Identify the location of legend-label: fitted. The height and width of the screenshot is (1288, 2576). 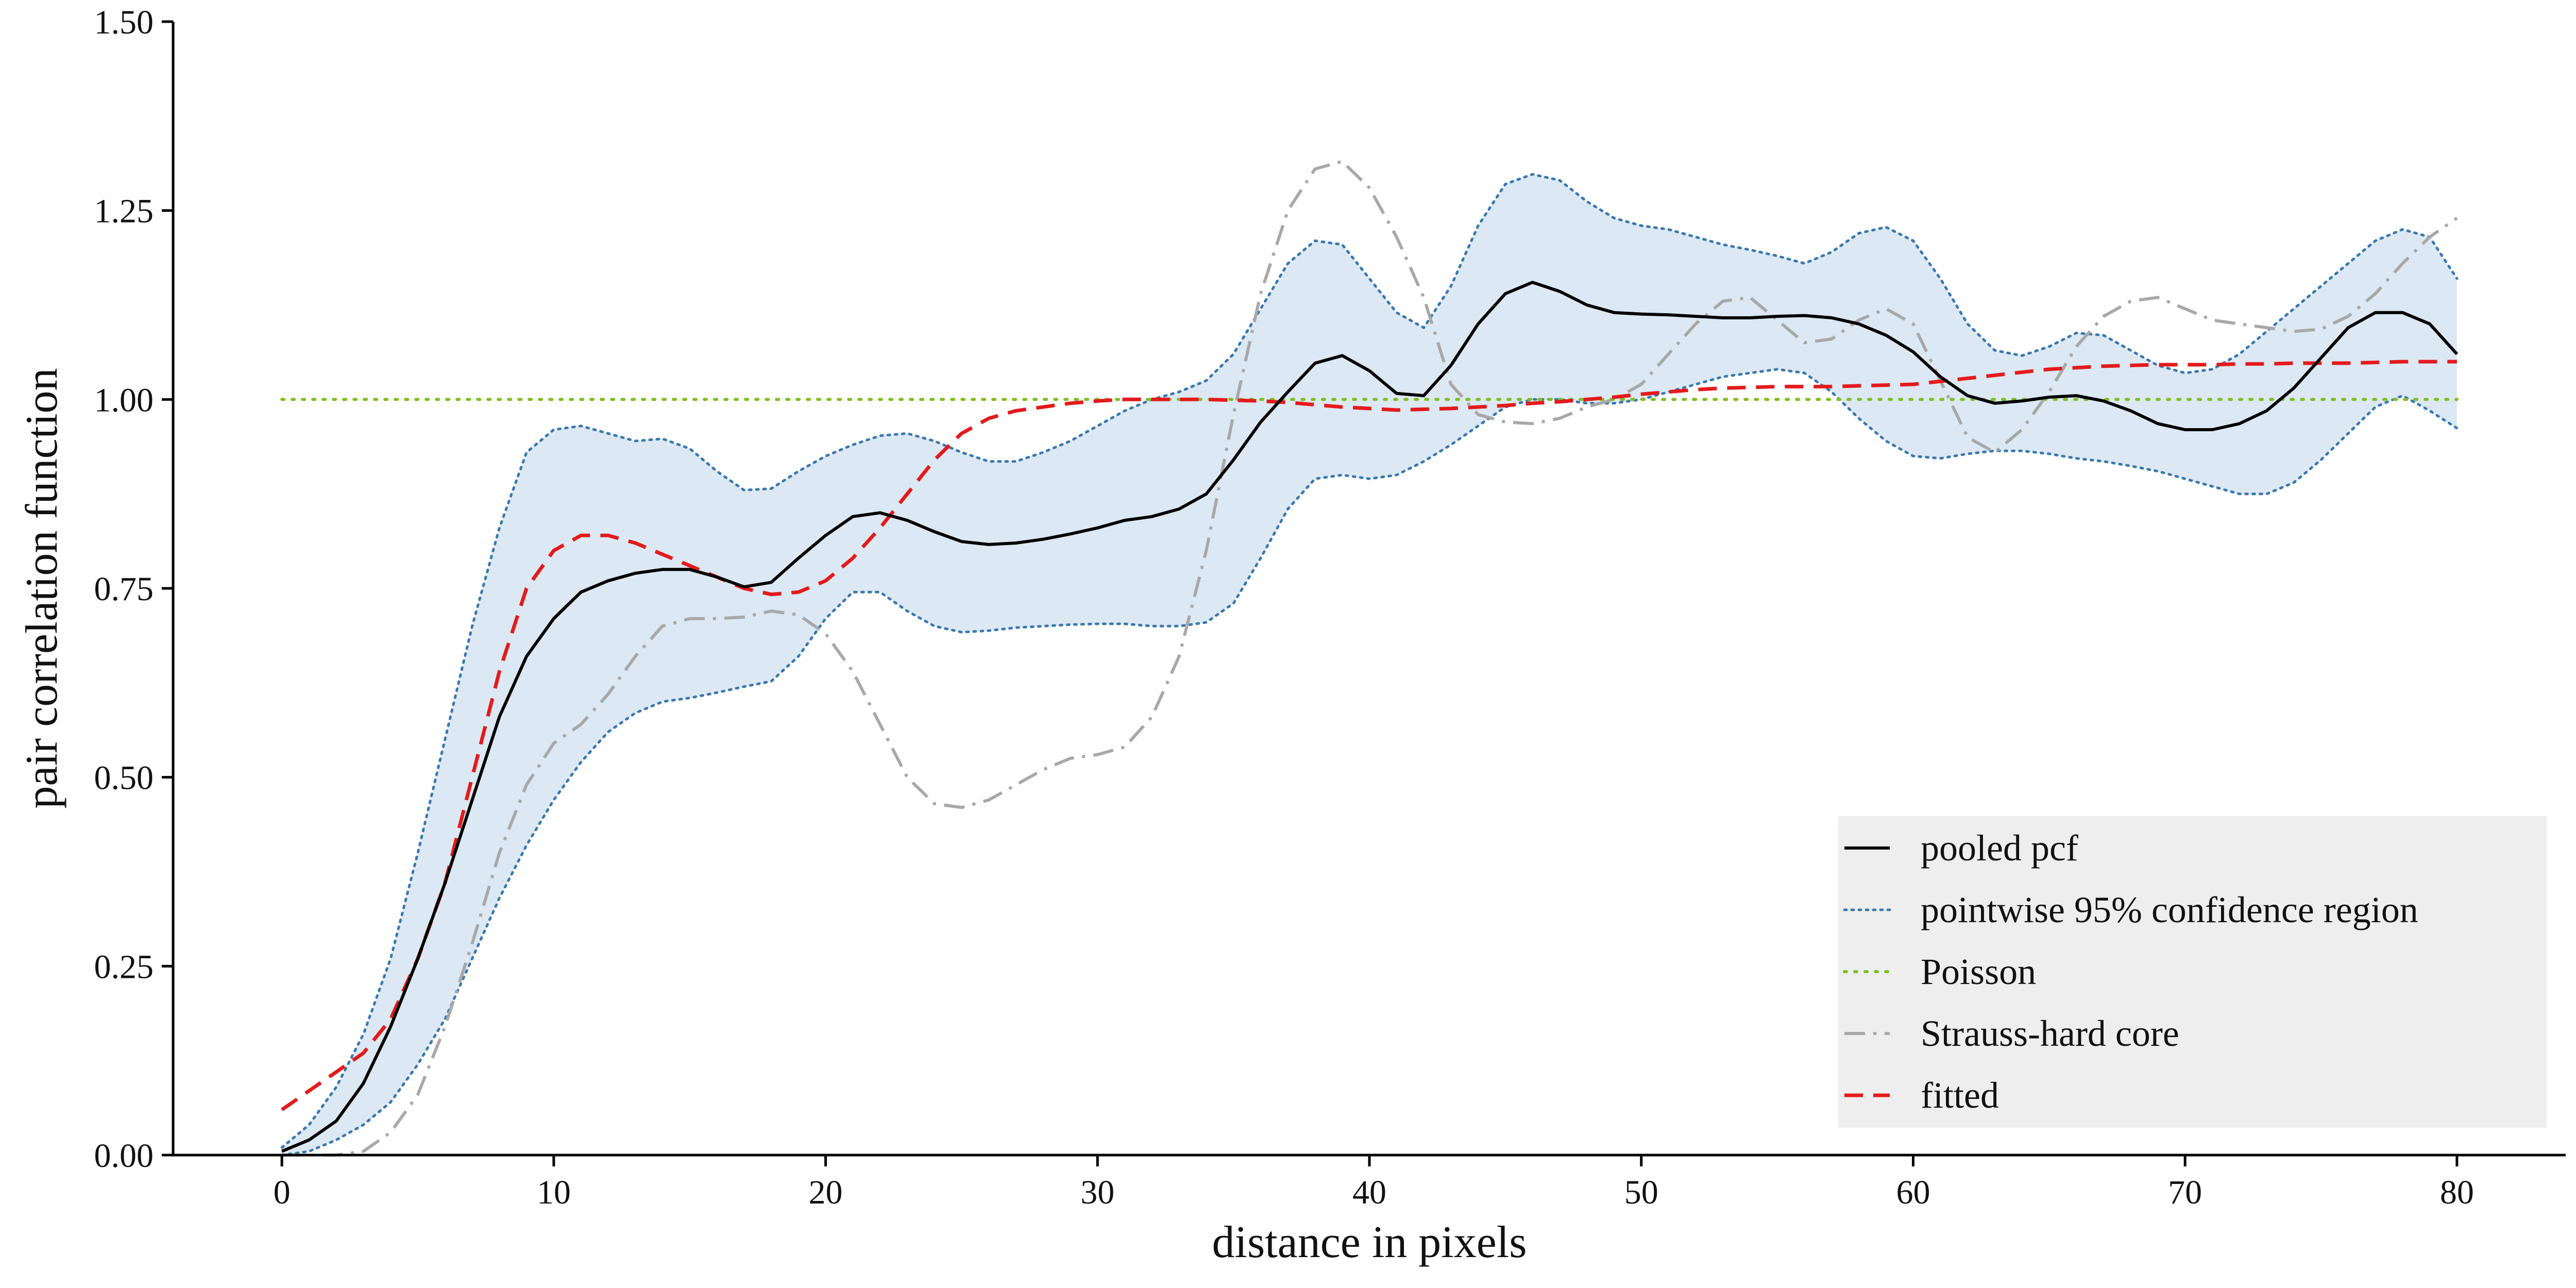
(1960, 1095).